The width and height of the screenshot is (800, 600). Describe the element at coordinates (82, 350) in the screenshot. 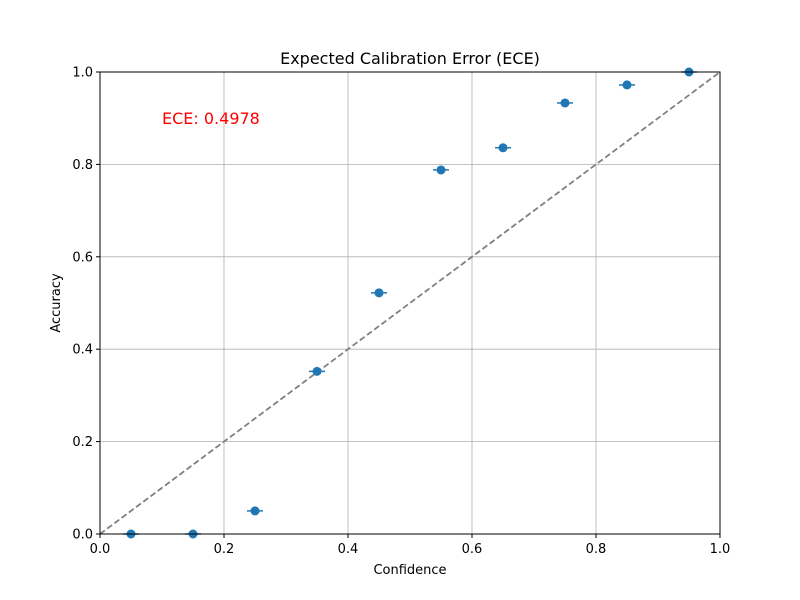

I see `y-tick-label: 0.4` at that location.